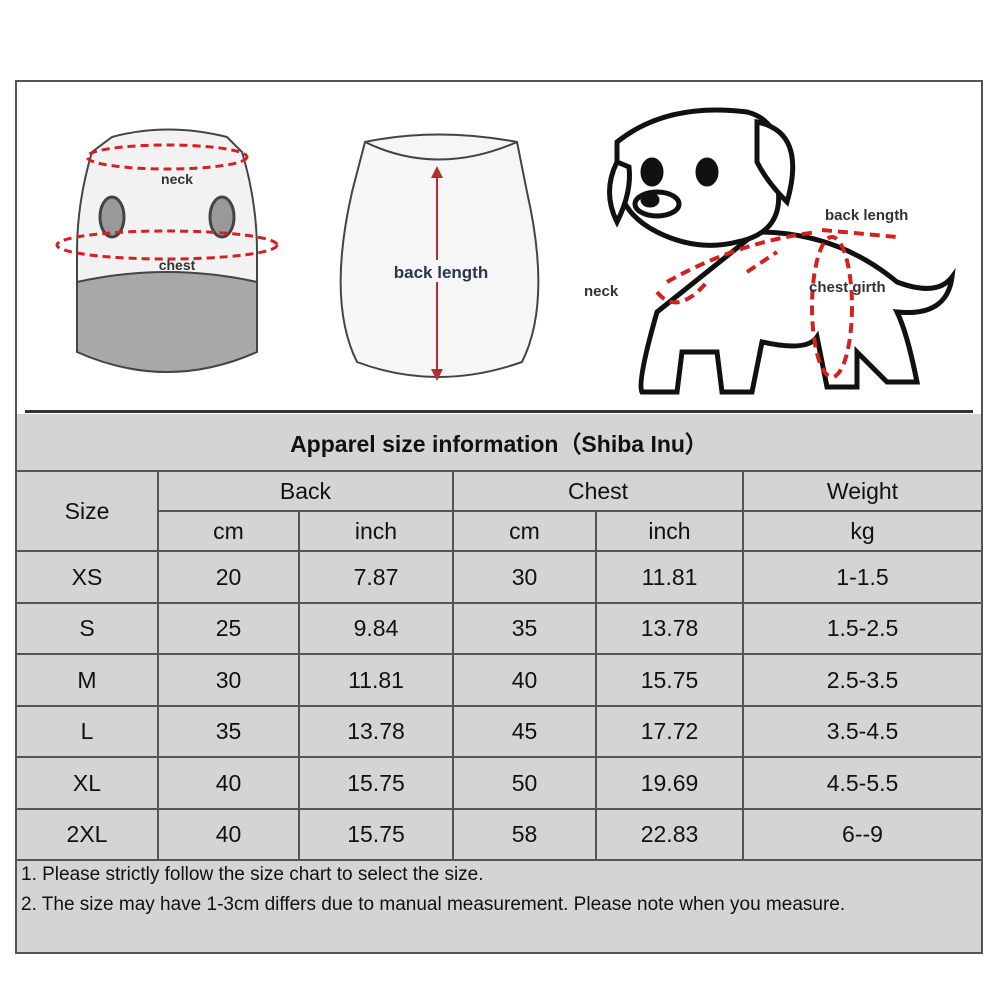 This screenshot has width=1000, height=1000. I want to click on dog-neck-label: neck, so click(601, 291).